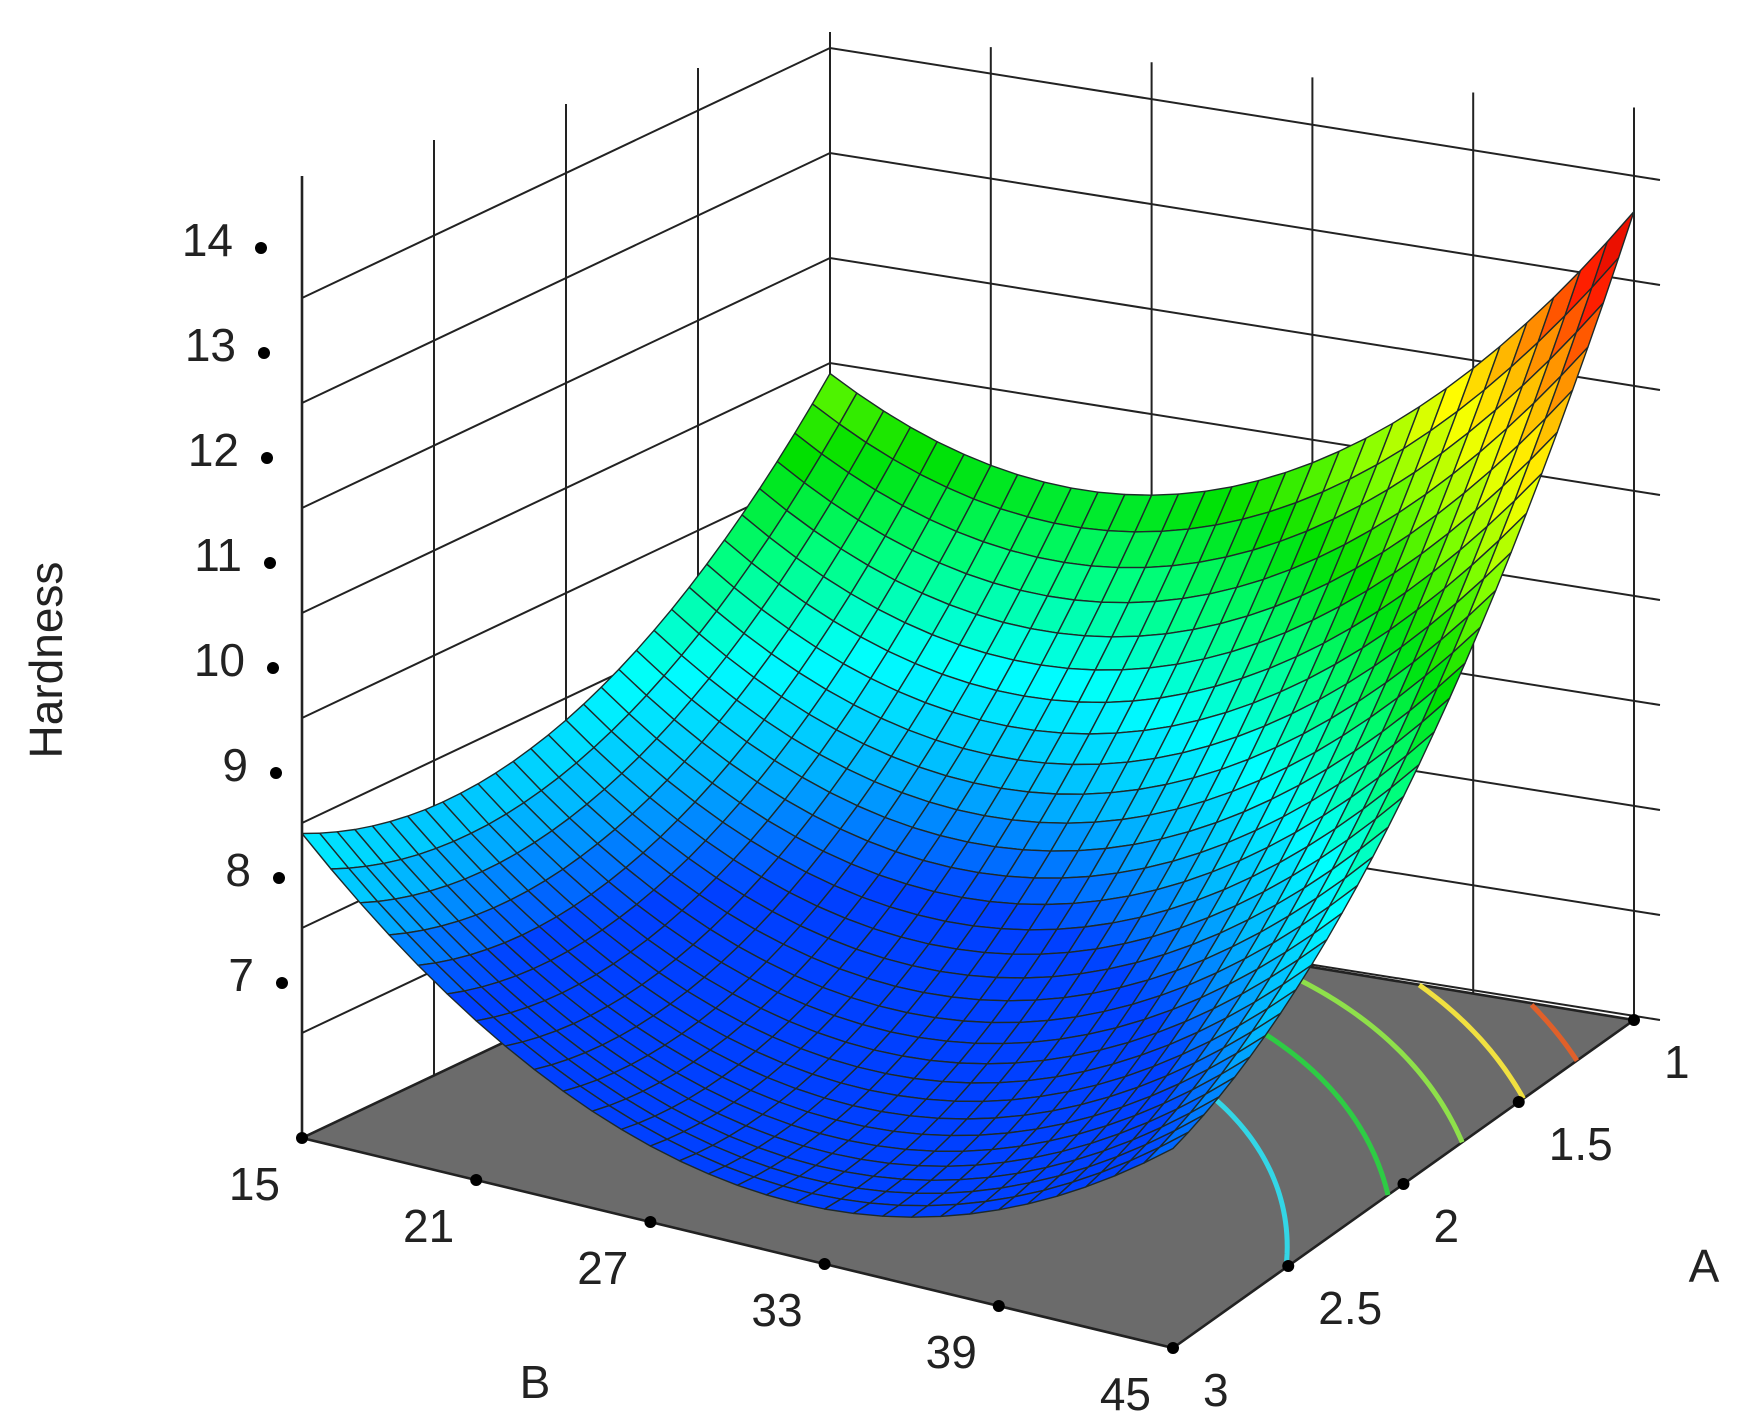  What do you see at coordinates (1677, 1062) in the screenshot?
I see `x-tick-label: 1` at bounding box center [1677, 1062].